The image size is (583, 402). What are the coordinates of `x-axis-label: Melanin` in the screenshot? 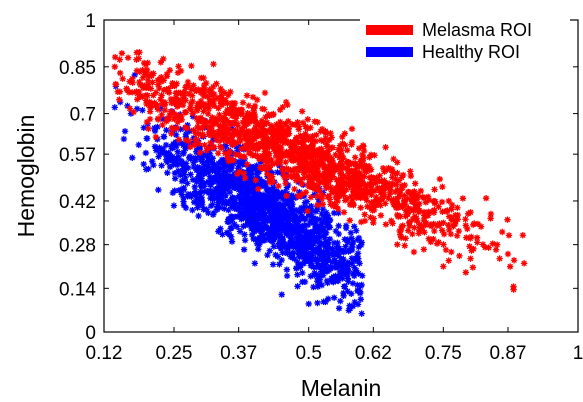 It's located at (341, 388).